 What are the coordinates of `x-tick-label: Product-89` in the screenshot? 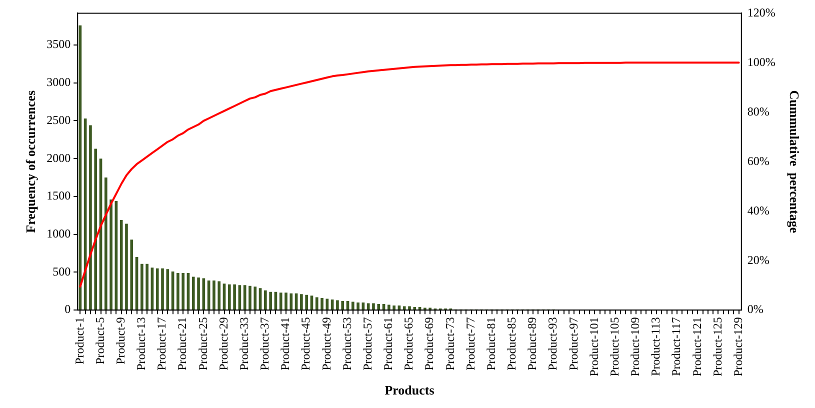 It's located at (532, 343).